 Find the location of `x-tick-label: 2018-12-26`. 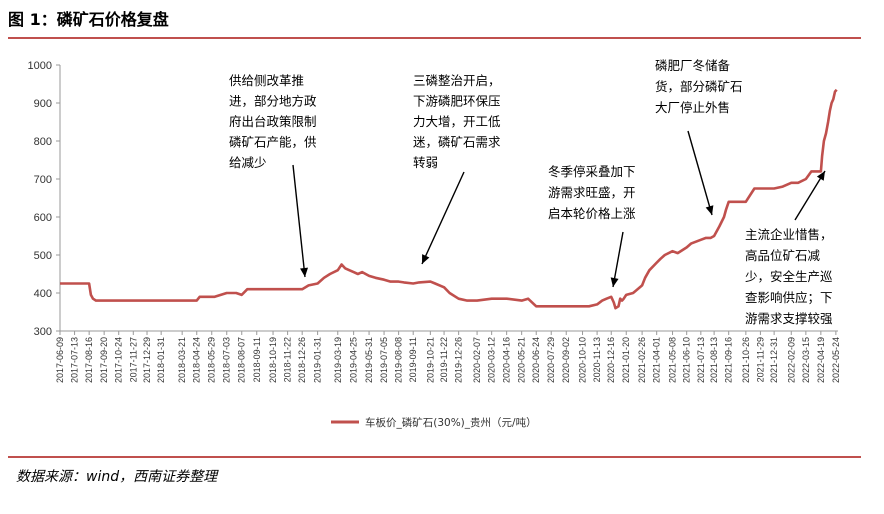

x-tick-label: 2018-12-26 is located at coordinates (302, 360).